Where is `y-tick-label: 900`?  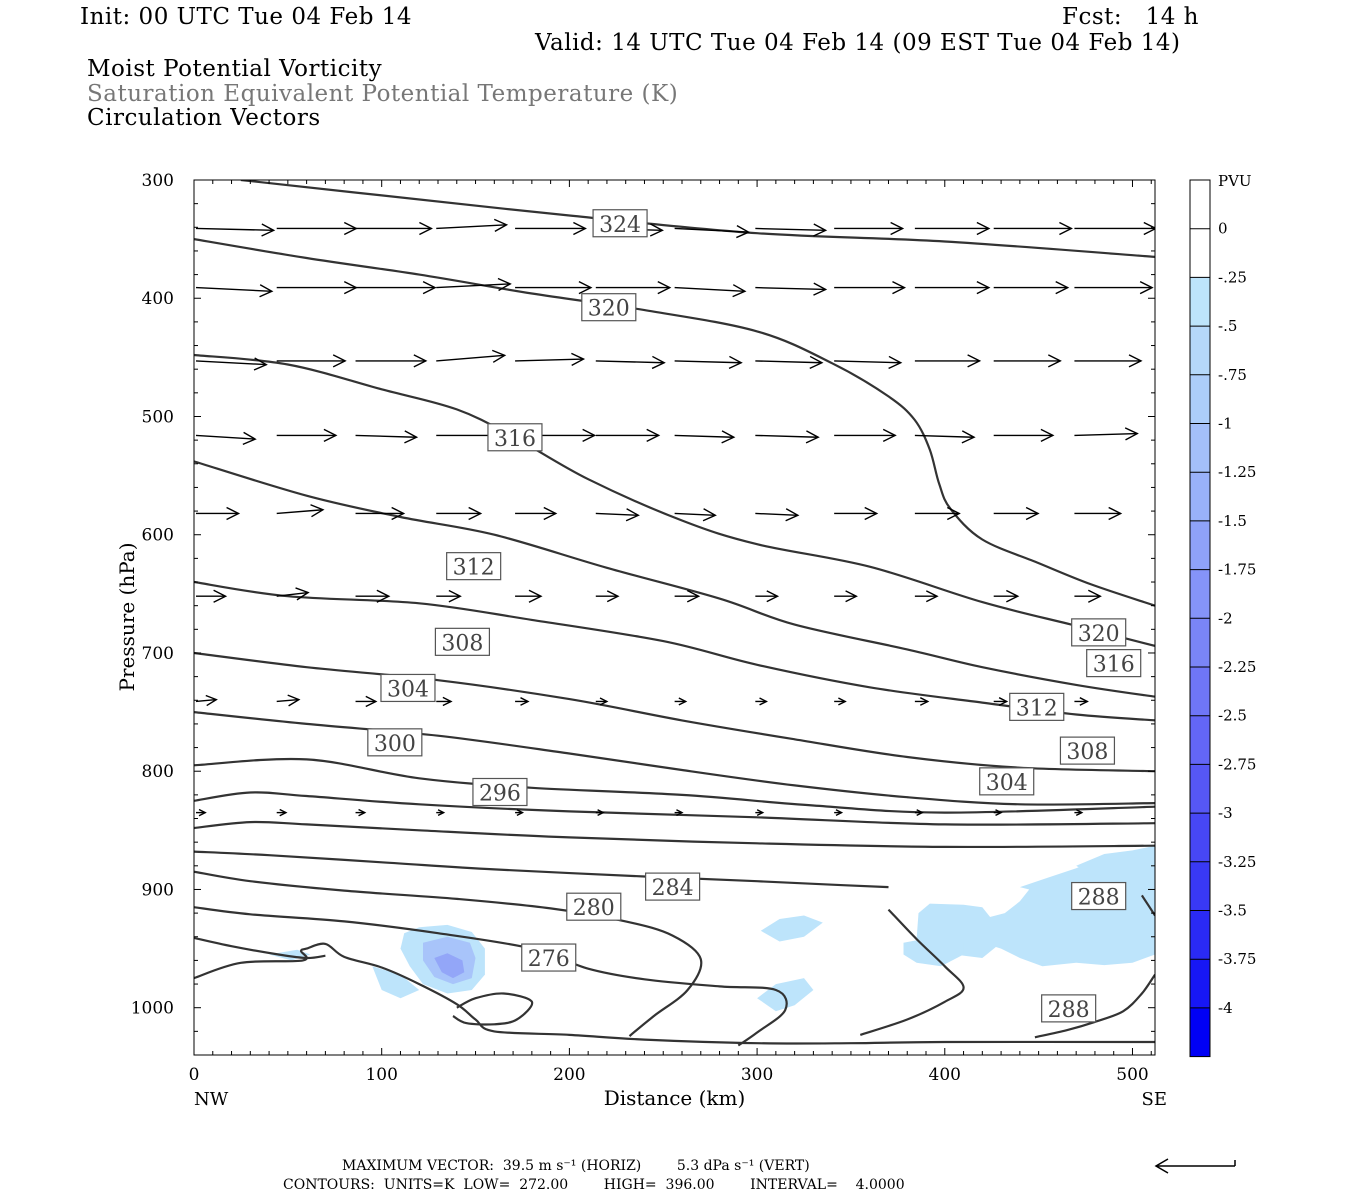
y-tick-label: 900 is located at coordinates (158, 890).